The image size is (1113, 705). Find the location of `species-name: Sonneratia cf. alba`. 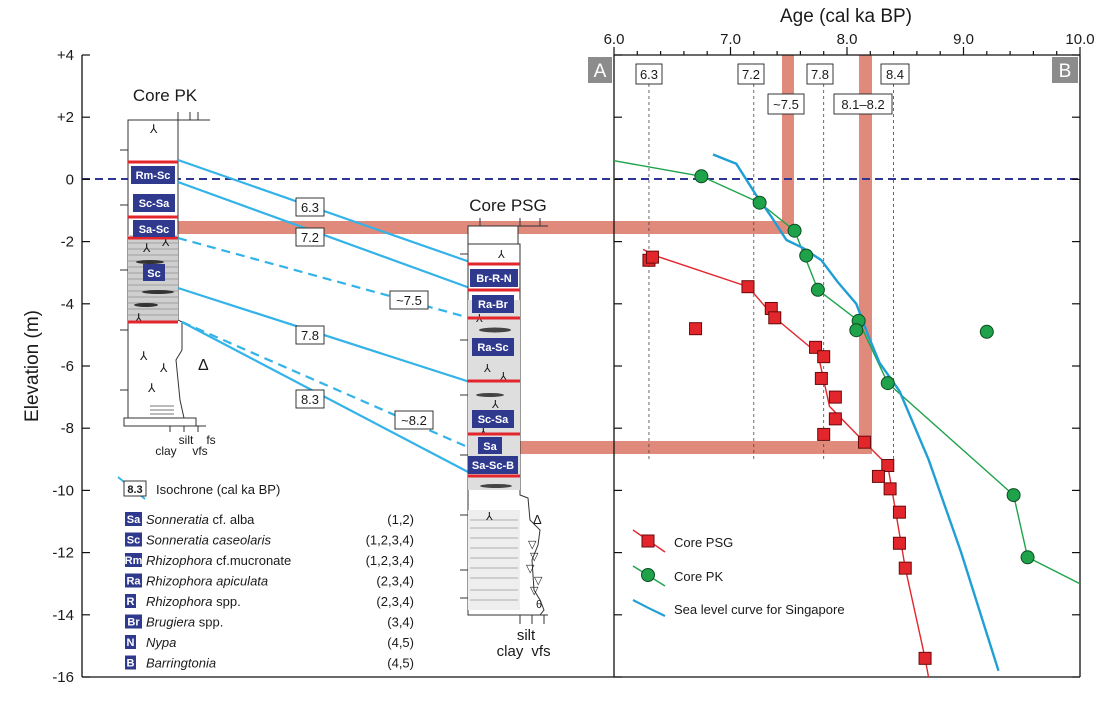

species-name: Sonneratia cf. alba is located at coordinates (200, 519).